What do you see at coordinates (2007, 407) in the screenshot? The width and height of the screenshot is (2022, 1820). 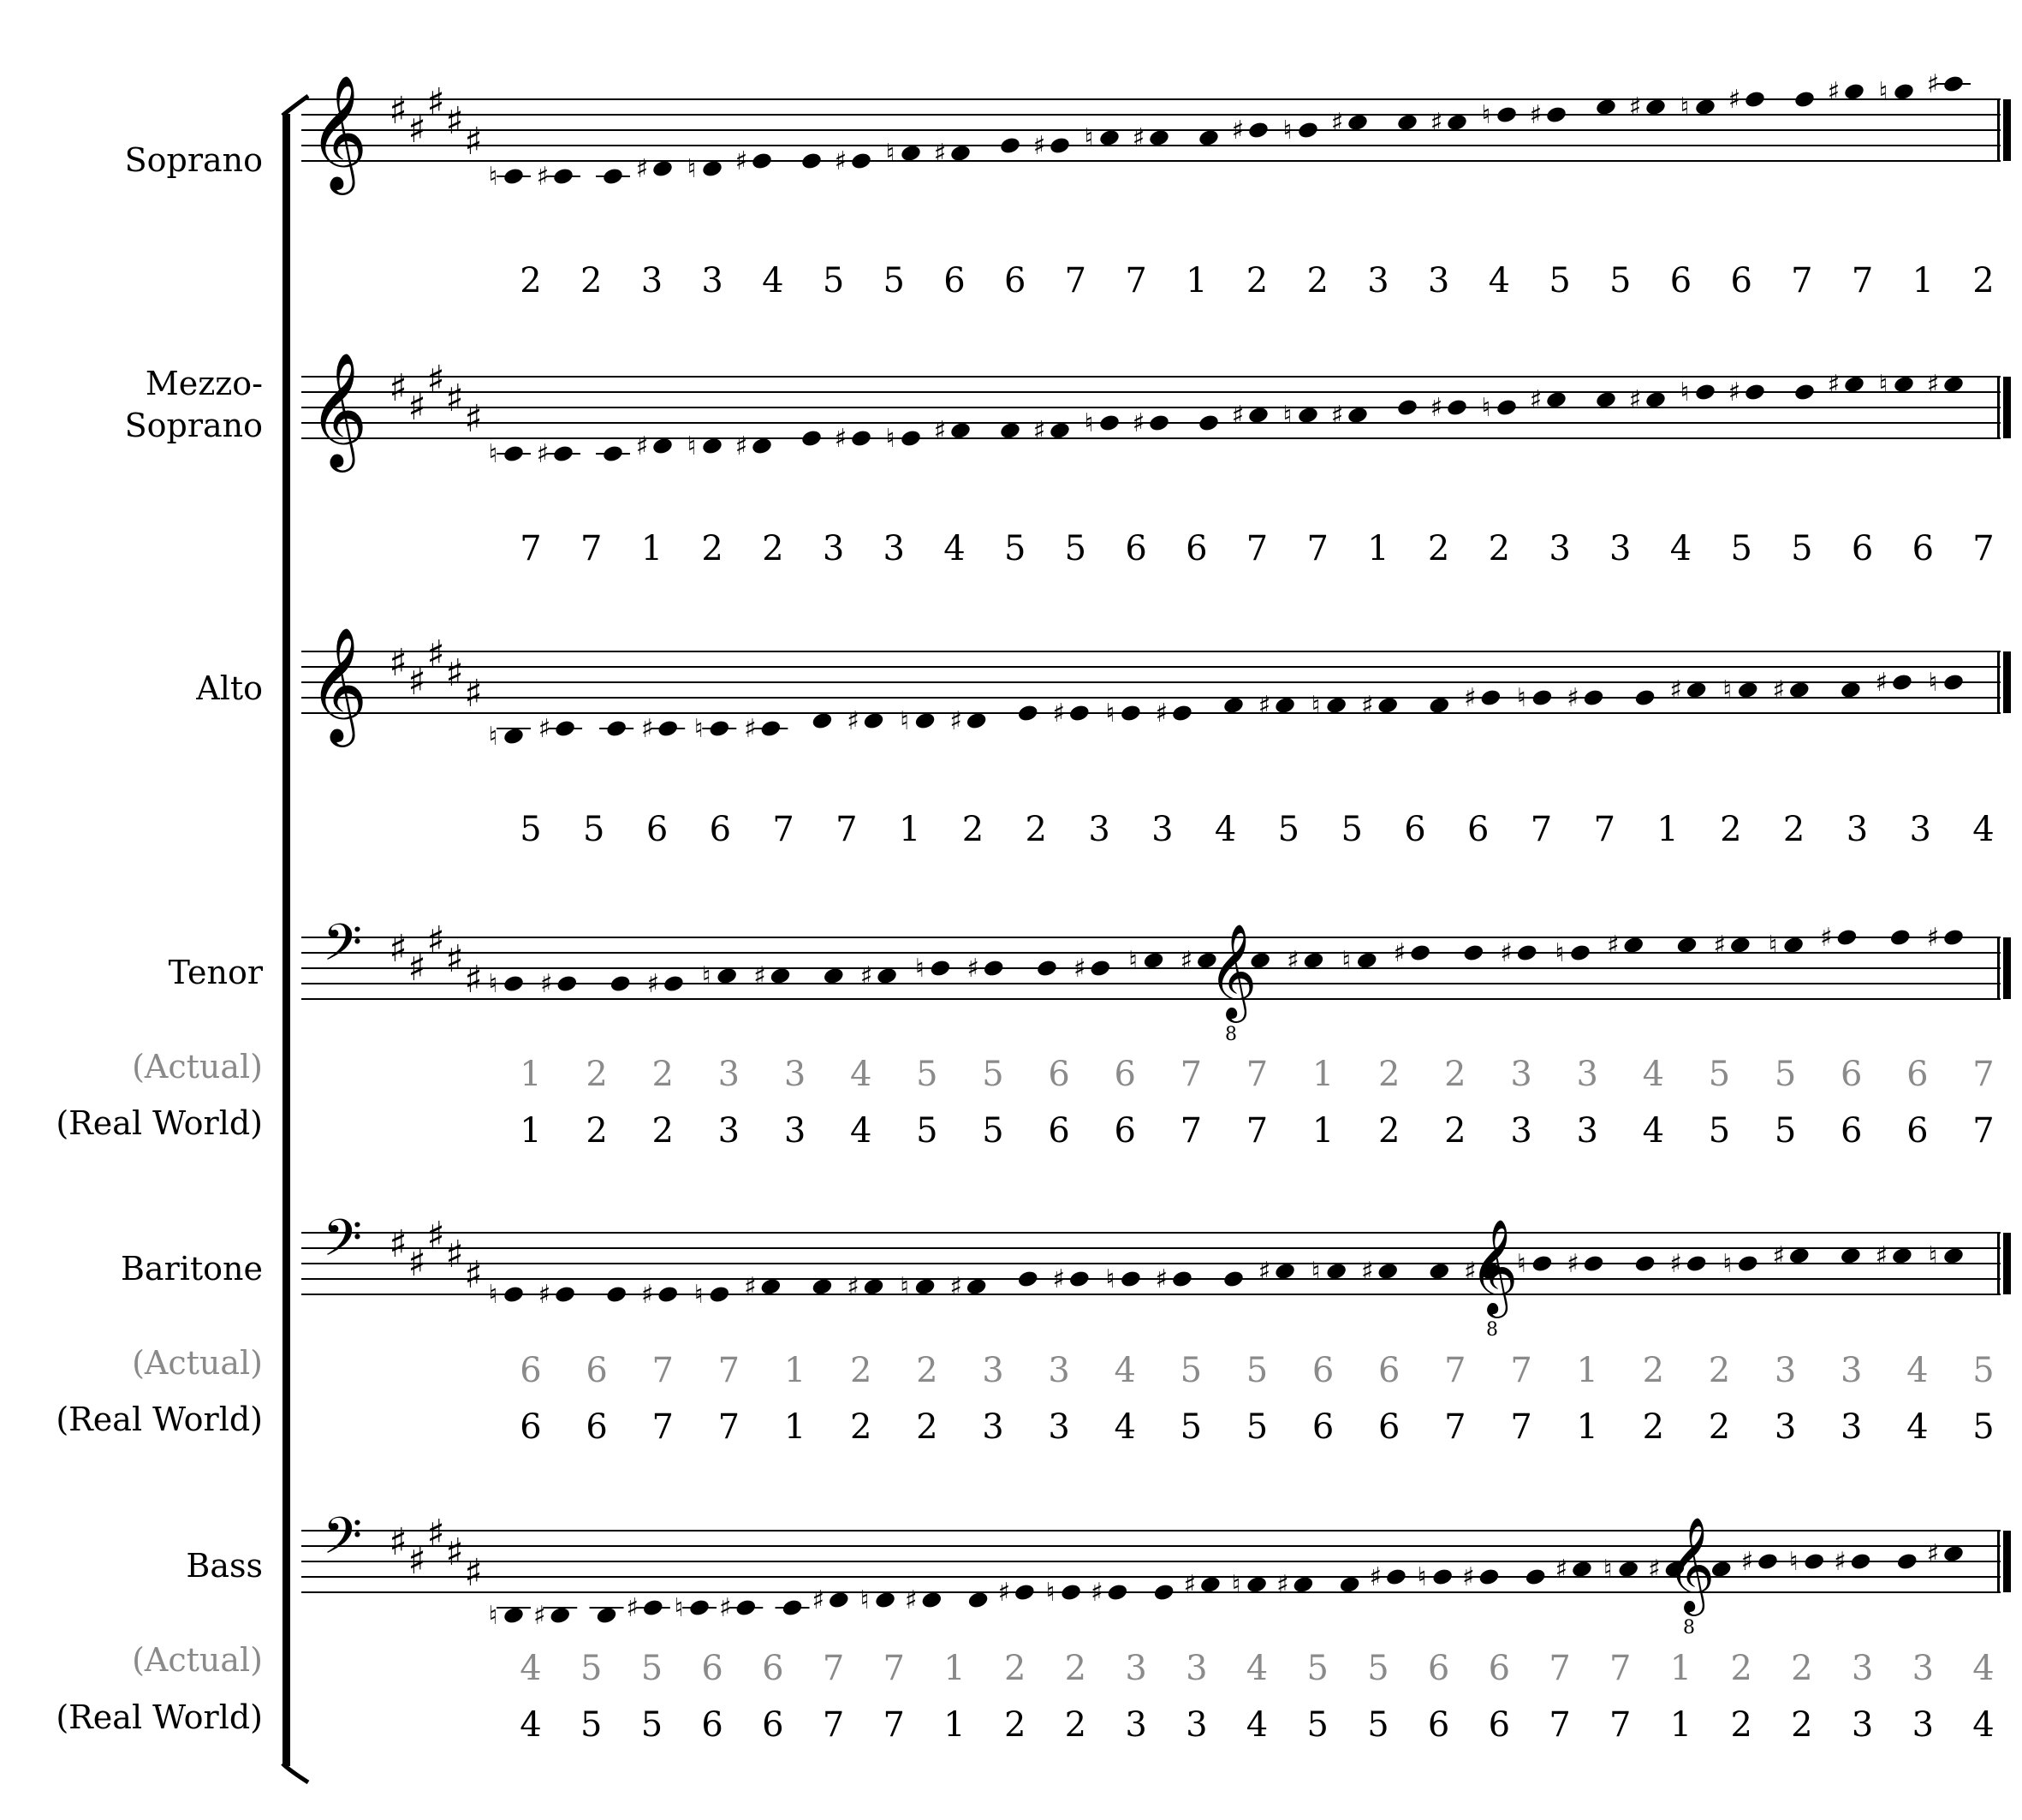 I see `barline-thick` at bounding box center [2007, 407].